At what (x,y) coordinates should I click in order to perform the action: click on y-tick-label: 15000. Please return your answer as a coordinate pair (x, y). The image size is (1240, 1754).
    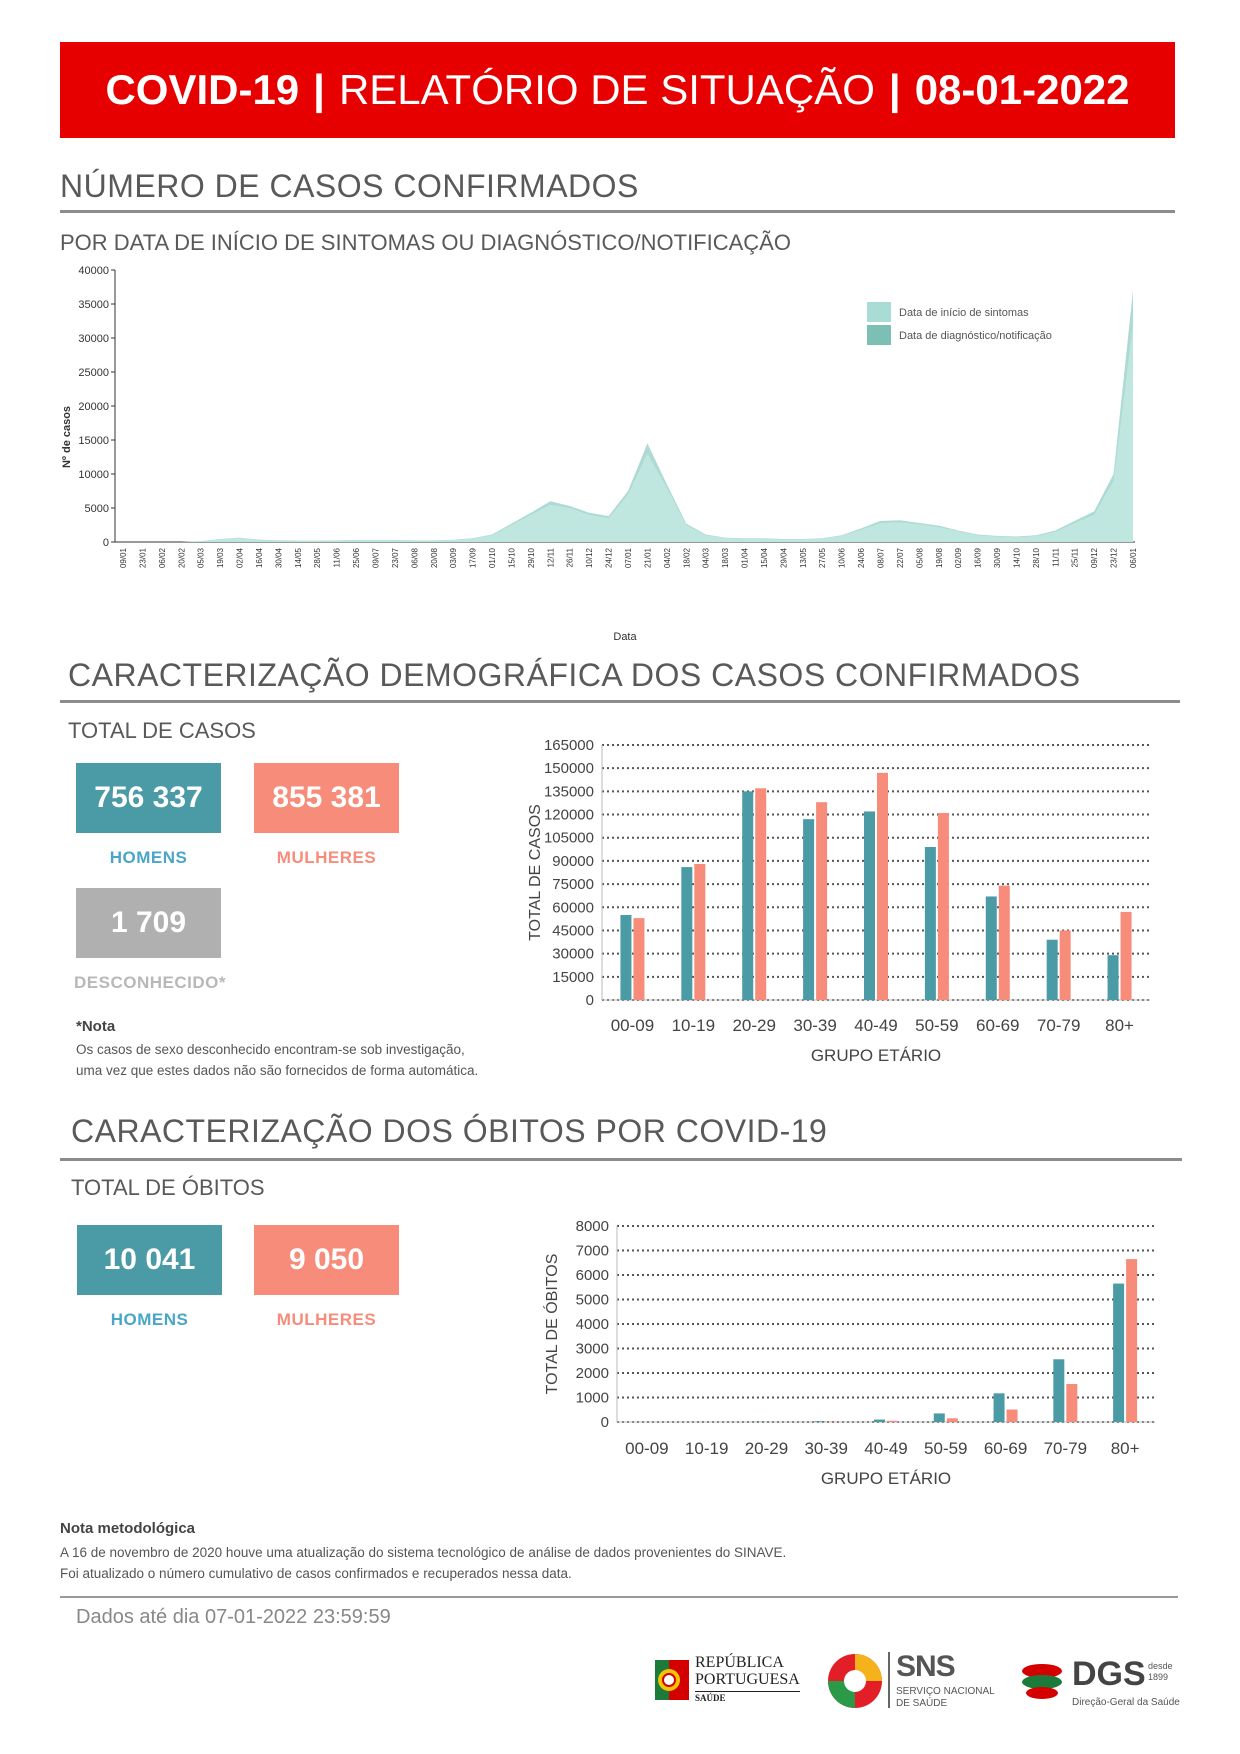
    Looking at the image, I should click on (573, 977).